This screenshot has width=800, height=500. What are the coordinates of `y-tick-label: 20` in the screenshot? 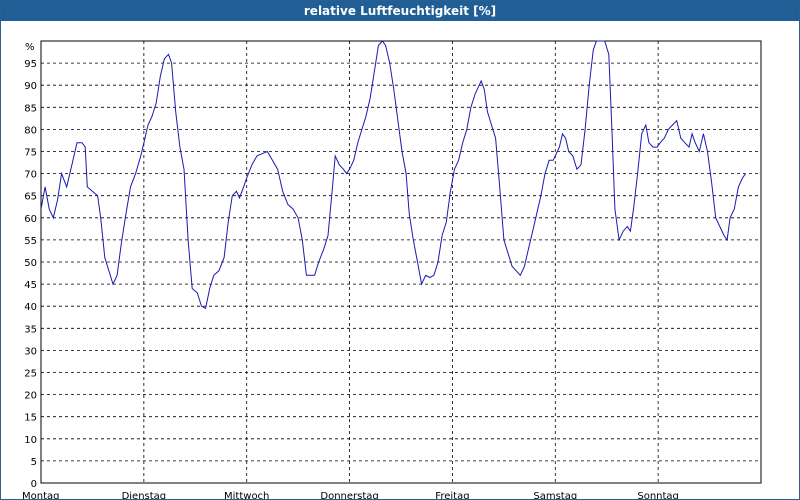 It's located at (30, 396).